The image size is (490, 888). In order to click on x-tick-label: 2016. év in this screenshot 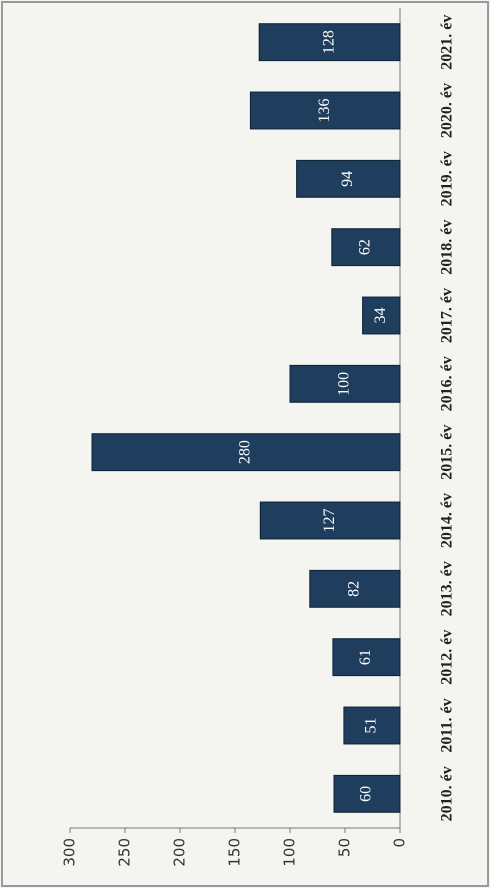, I will do `click(447, 383)`.